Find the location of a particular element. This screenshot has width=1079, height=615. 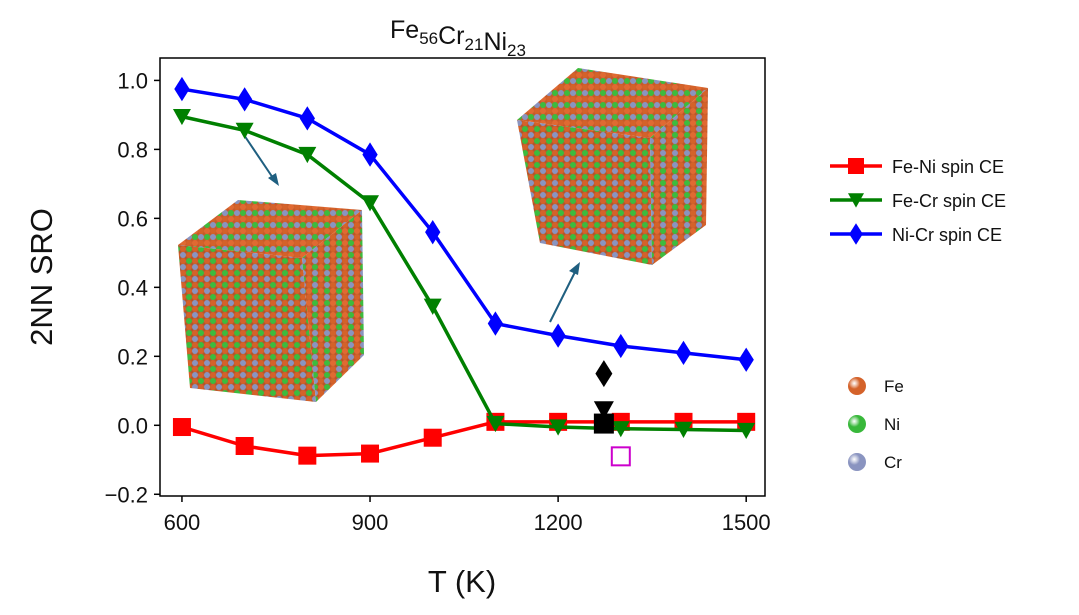

y-tick-label: 0.6 is located at coordinates (132, 218).